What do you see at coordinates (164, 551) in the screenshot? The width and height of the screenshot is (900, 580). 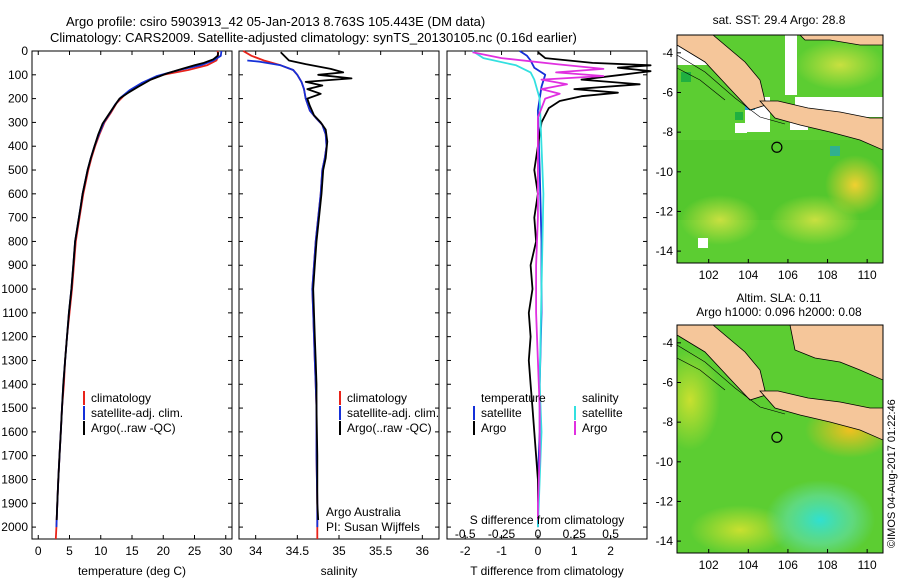 I see `x-tick-label-4: 20` at bounding box center [164, 551].